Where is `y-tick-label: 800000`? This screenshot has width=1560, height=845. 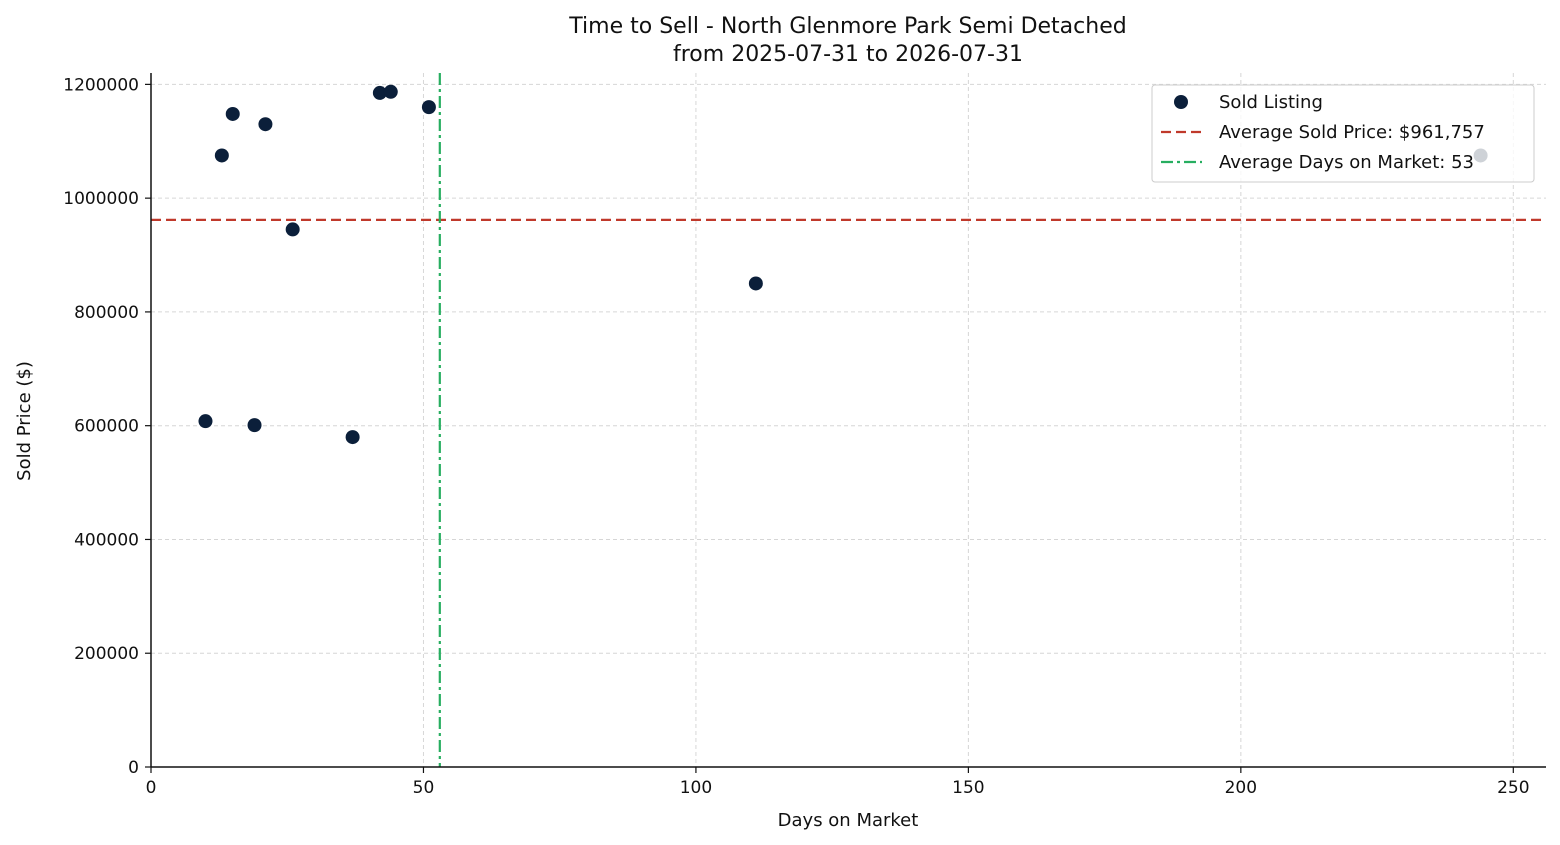 y-tick-label: 800000 is located at coordinates (106, 313).